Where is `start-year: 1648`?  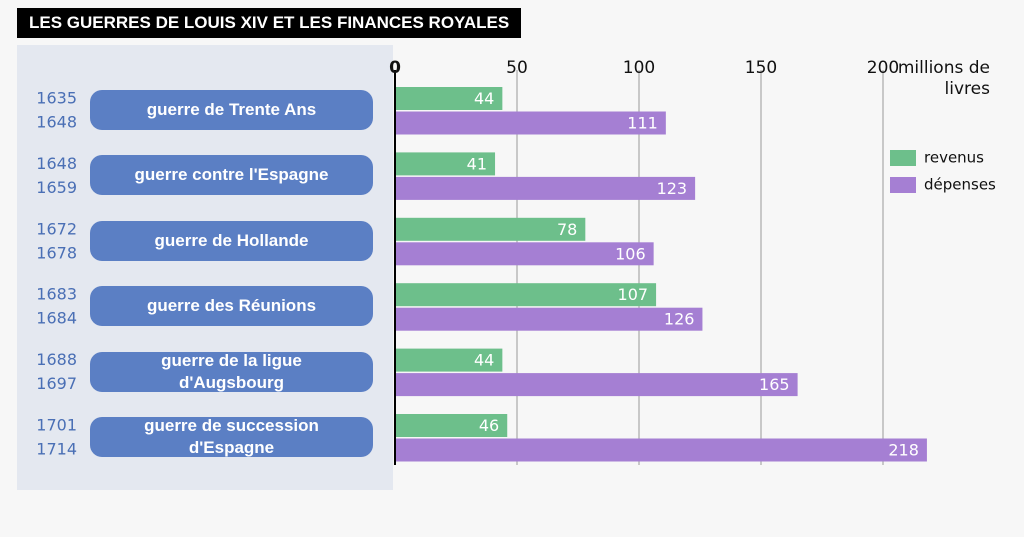
start-year: 1648 is located at coordinates (56, 163).